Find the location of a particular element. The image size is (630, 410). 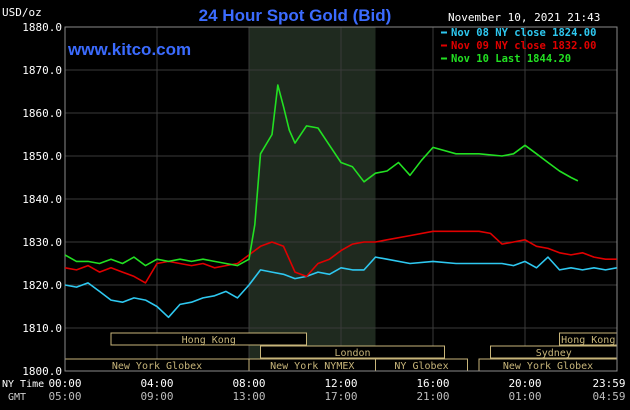

gmt-tick: 21:00 is located at coordinates (432, 396).